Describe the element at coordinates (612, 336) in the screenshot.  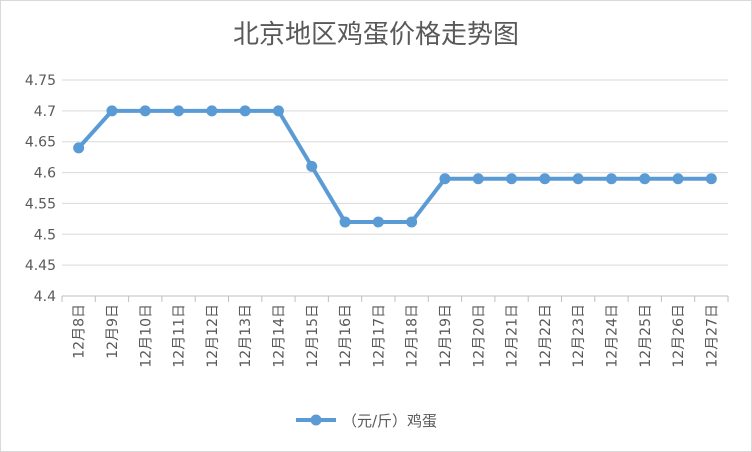
I see `x-tick-label: 12月24日` at that location.